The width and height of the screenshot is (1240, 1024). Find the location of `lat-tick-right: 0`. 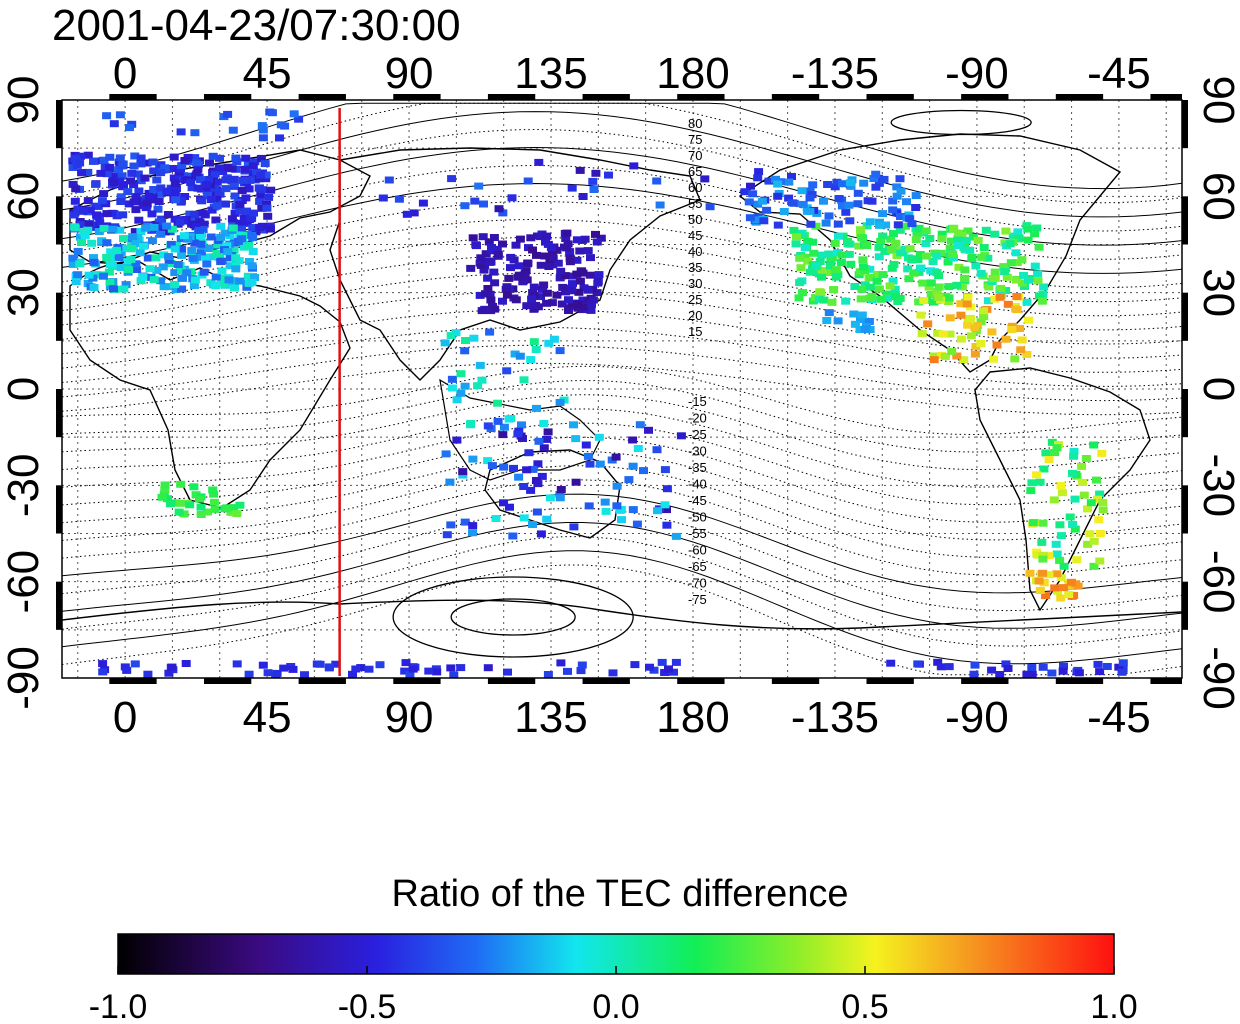

lat-tick-right: 0 is located at coordinates (1217, 389).